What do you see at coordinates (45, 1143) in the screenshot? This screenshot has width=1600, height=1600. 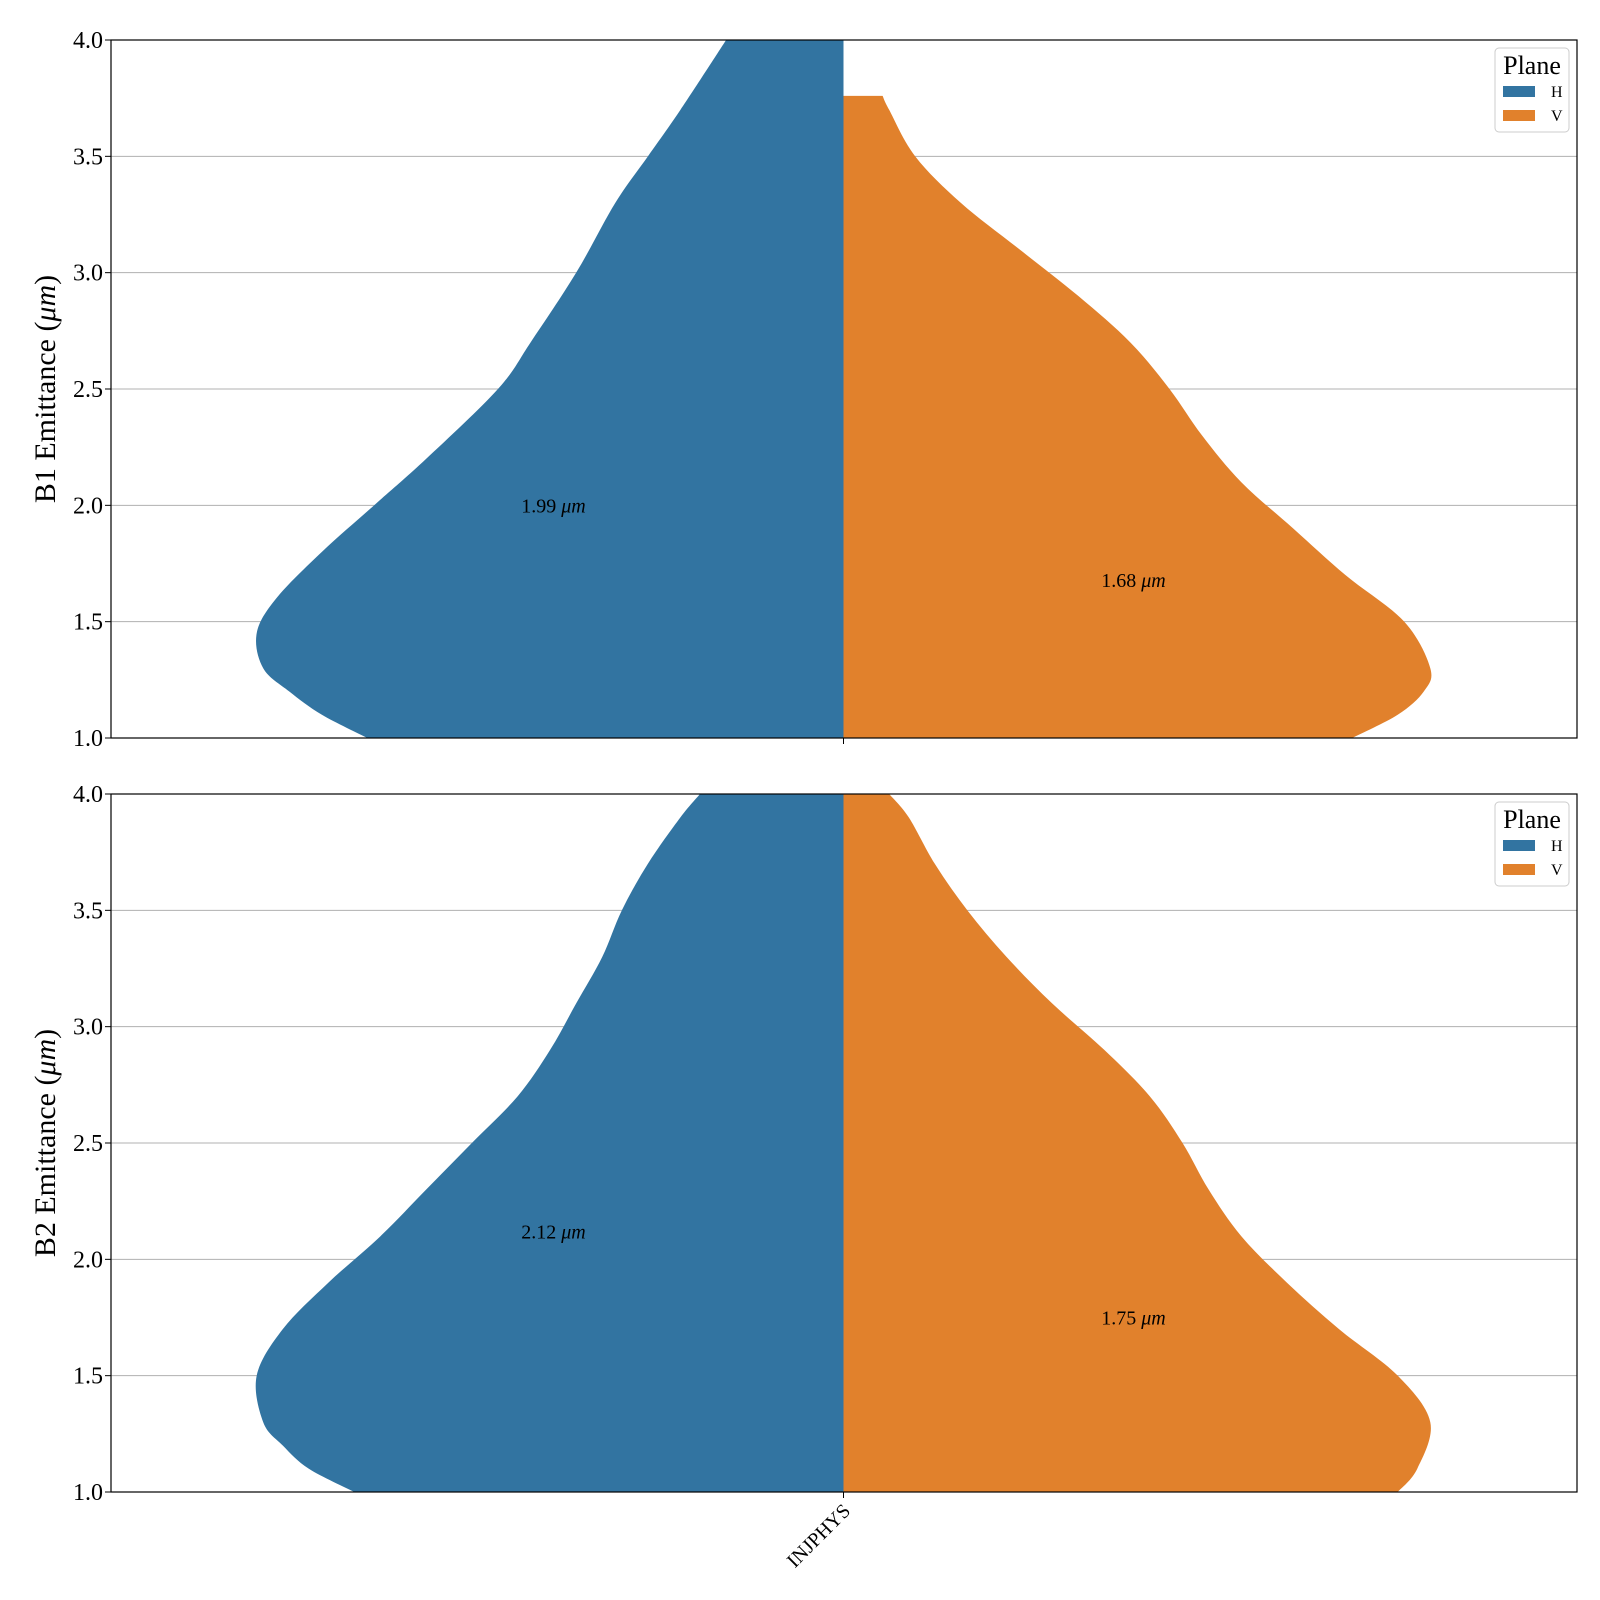 I see `y-axis-title: B2 Emittance (μm)` at bounding box center [45, 1143].